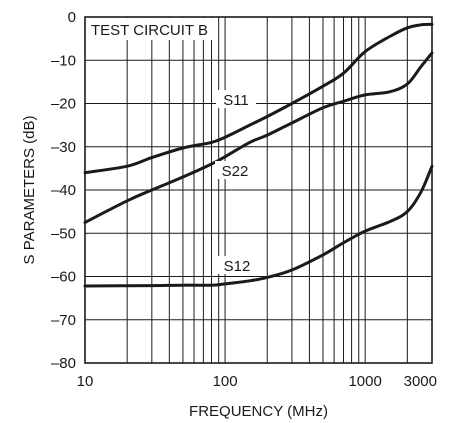 The image size is (471, 423). What do you see at coordinates (257, 381) in the screenshot?
I see `x-tick-labels: 10 100 1000 3000` at bounding box center [257, 381].